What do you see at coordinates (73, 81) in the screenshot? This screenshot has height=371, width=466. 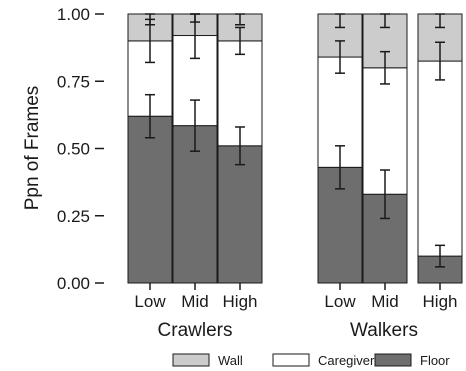 I see `y-tick-label: 0.75` at bounding box center [73, 81].